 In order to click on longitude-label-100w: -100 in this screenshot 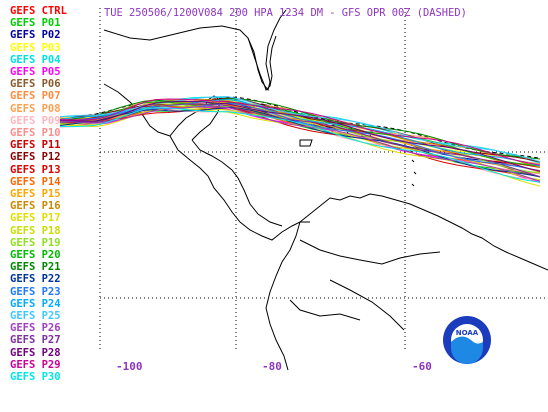, I will do `click(129, 366)`.